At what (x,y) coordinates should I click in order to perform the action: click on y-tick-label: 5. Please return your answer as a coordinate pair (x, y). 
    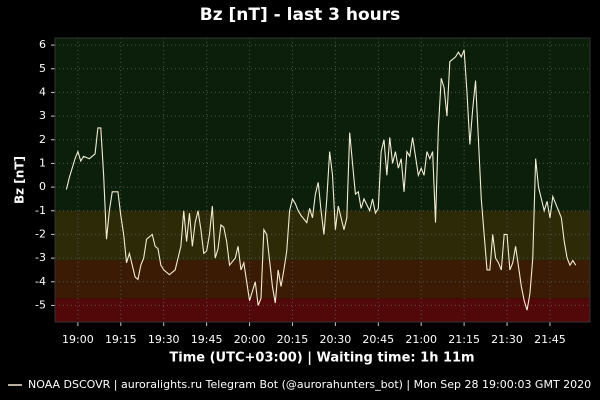
    Looking at the image, I should click on (42, 68).